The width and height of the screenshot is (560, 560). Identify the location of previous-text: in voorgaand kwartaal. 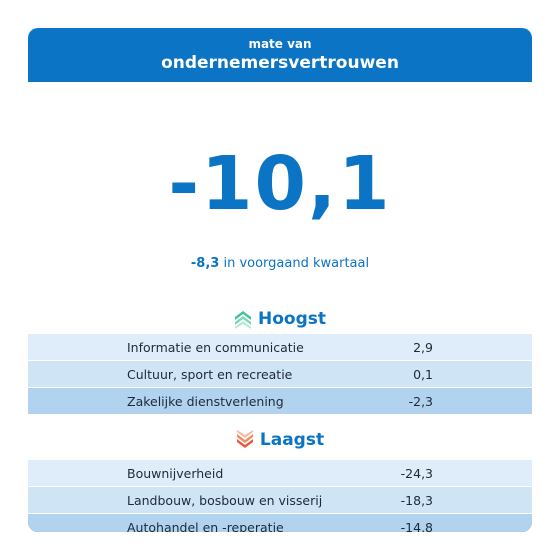
(296, 263).